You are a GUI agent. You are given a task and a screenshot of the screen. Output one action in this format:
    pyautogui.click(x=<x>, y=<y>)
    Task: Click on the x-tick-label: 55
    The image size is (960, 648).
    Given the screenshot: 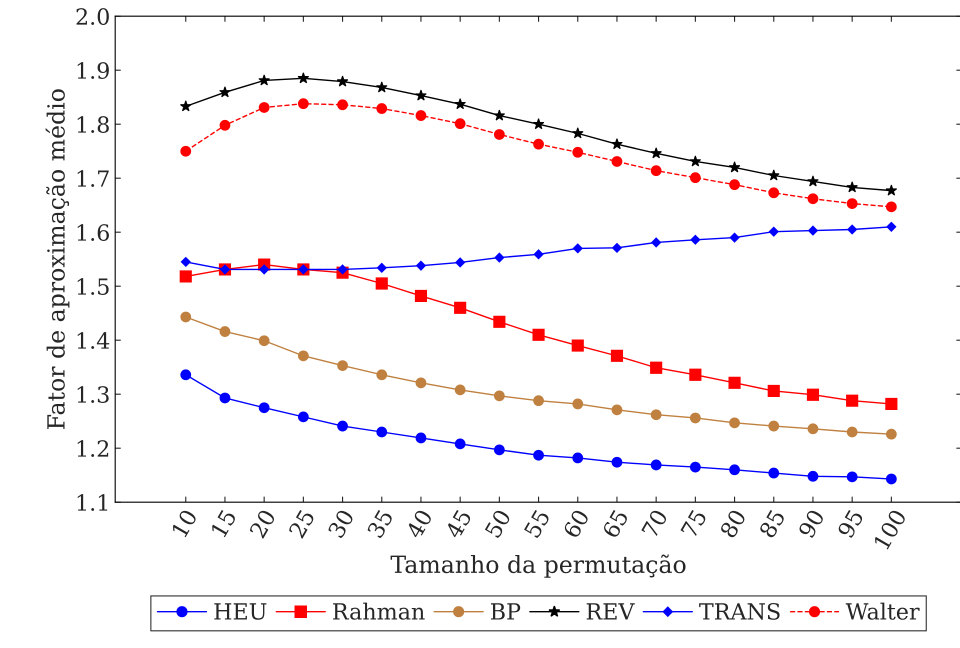 What is the action you would take?
    pyautogui.click(x=537, y=523)
    